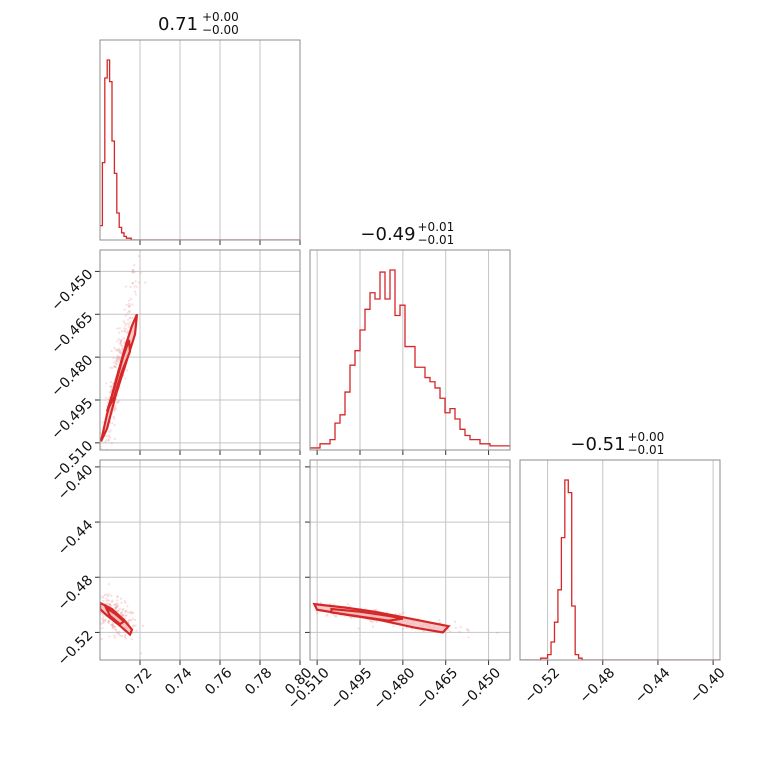 This screenshot has height=760, width=760. I want to click on joint-plot-area, so click(115, 618).